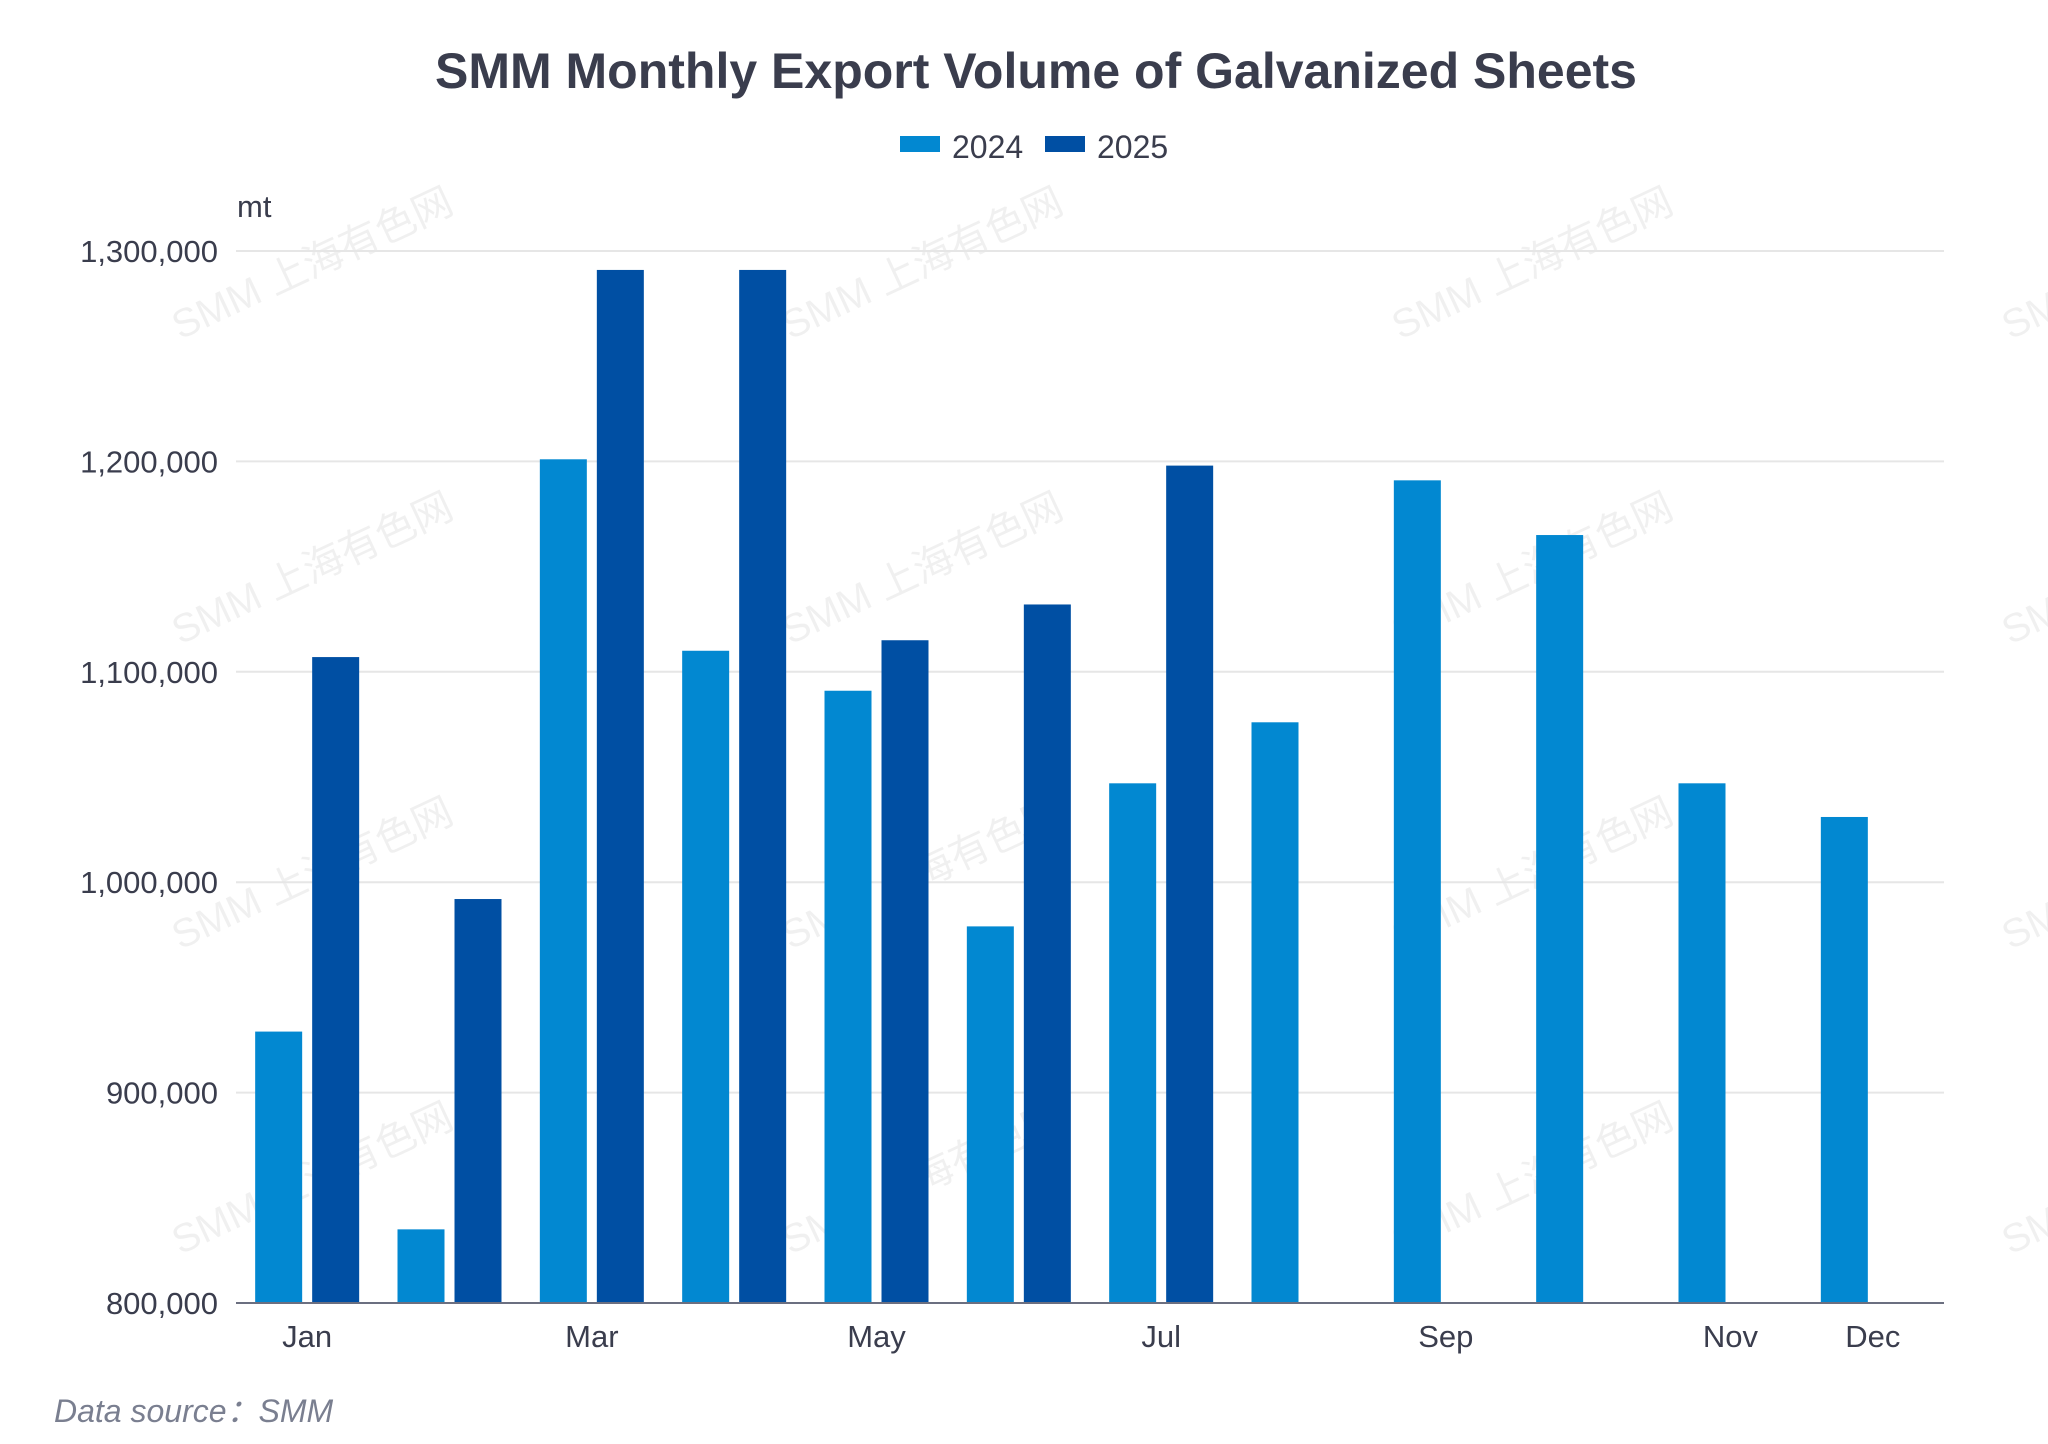 This screenshot has height=1444, width=2048. Describe the element at coordinates (848, 996) in the screenshot. I see `bar-2024-may` at that location.